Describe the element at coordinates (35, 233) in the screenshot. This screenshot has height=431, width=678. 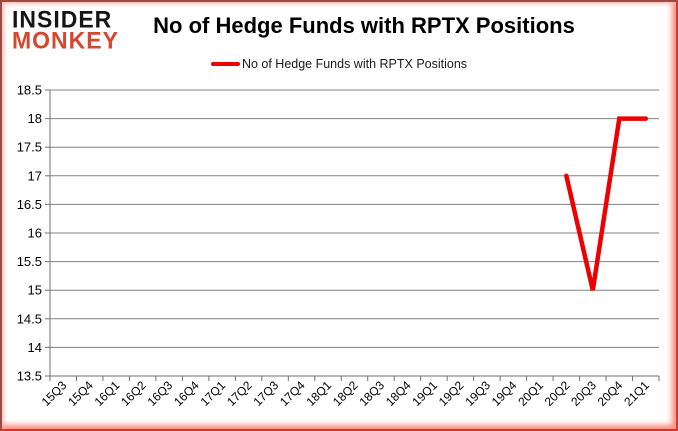
I see `y-tick-label: 16` at that location.